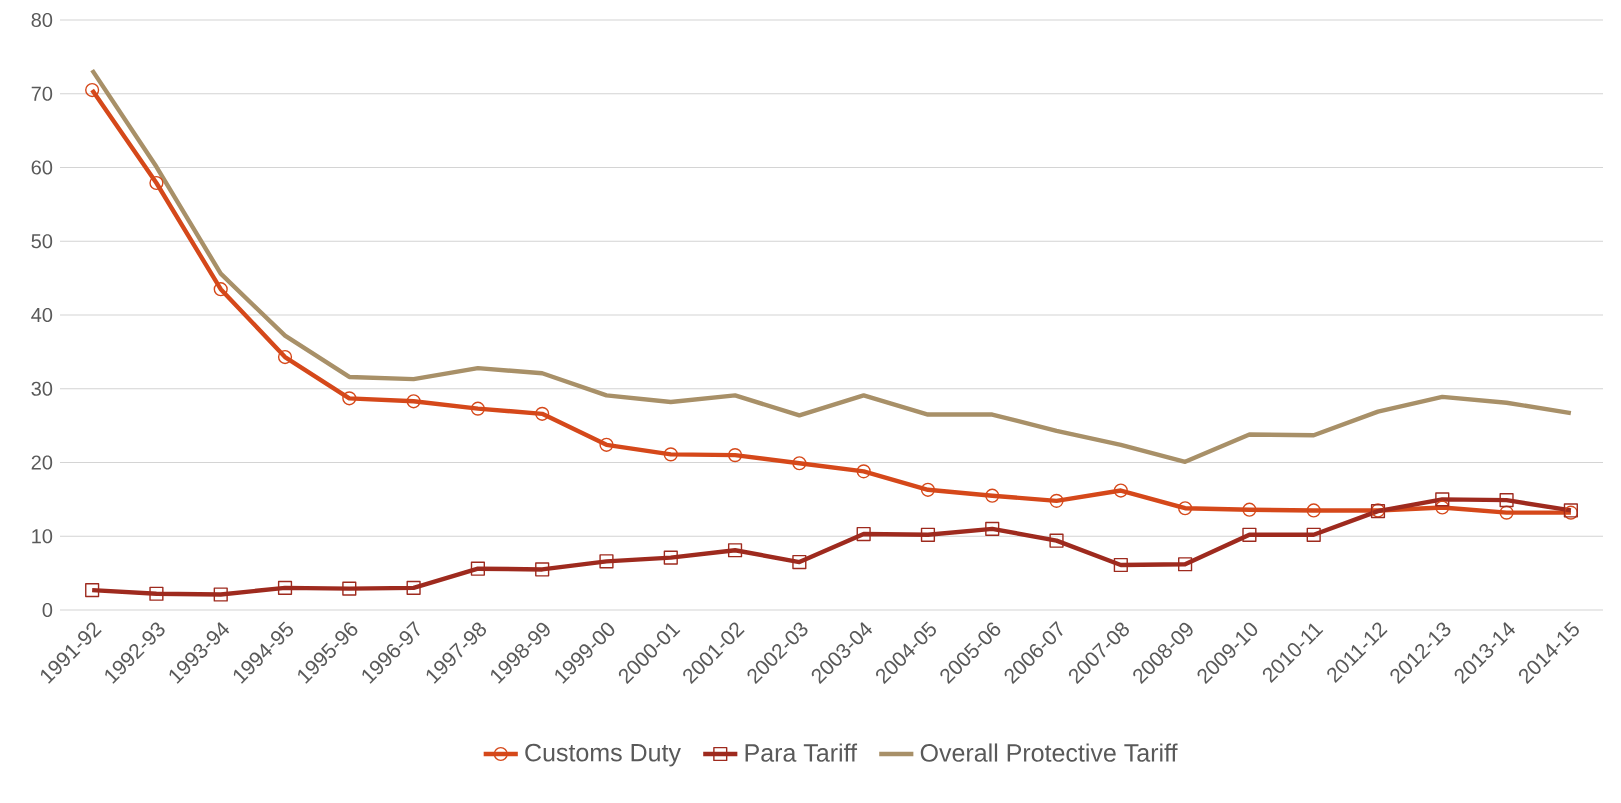  Describe the element at coordinates (42, 20) in the screenshot. I see `y-tick-label: 80` at that location.